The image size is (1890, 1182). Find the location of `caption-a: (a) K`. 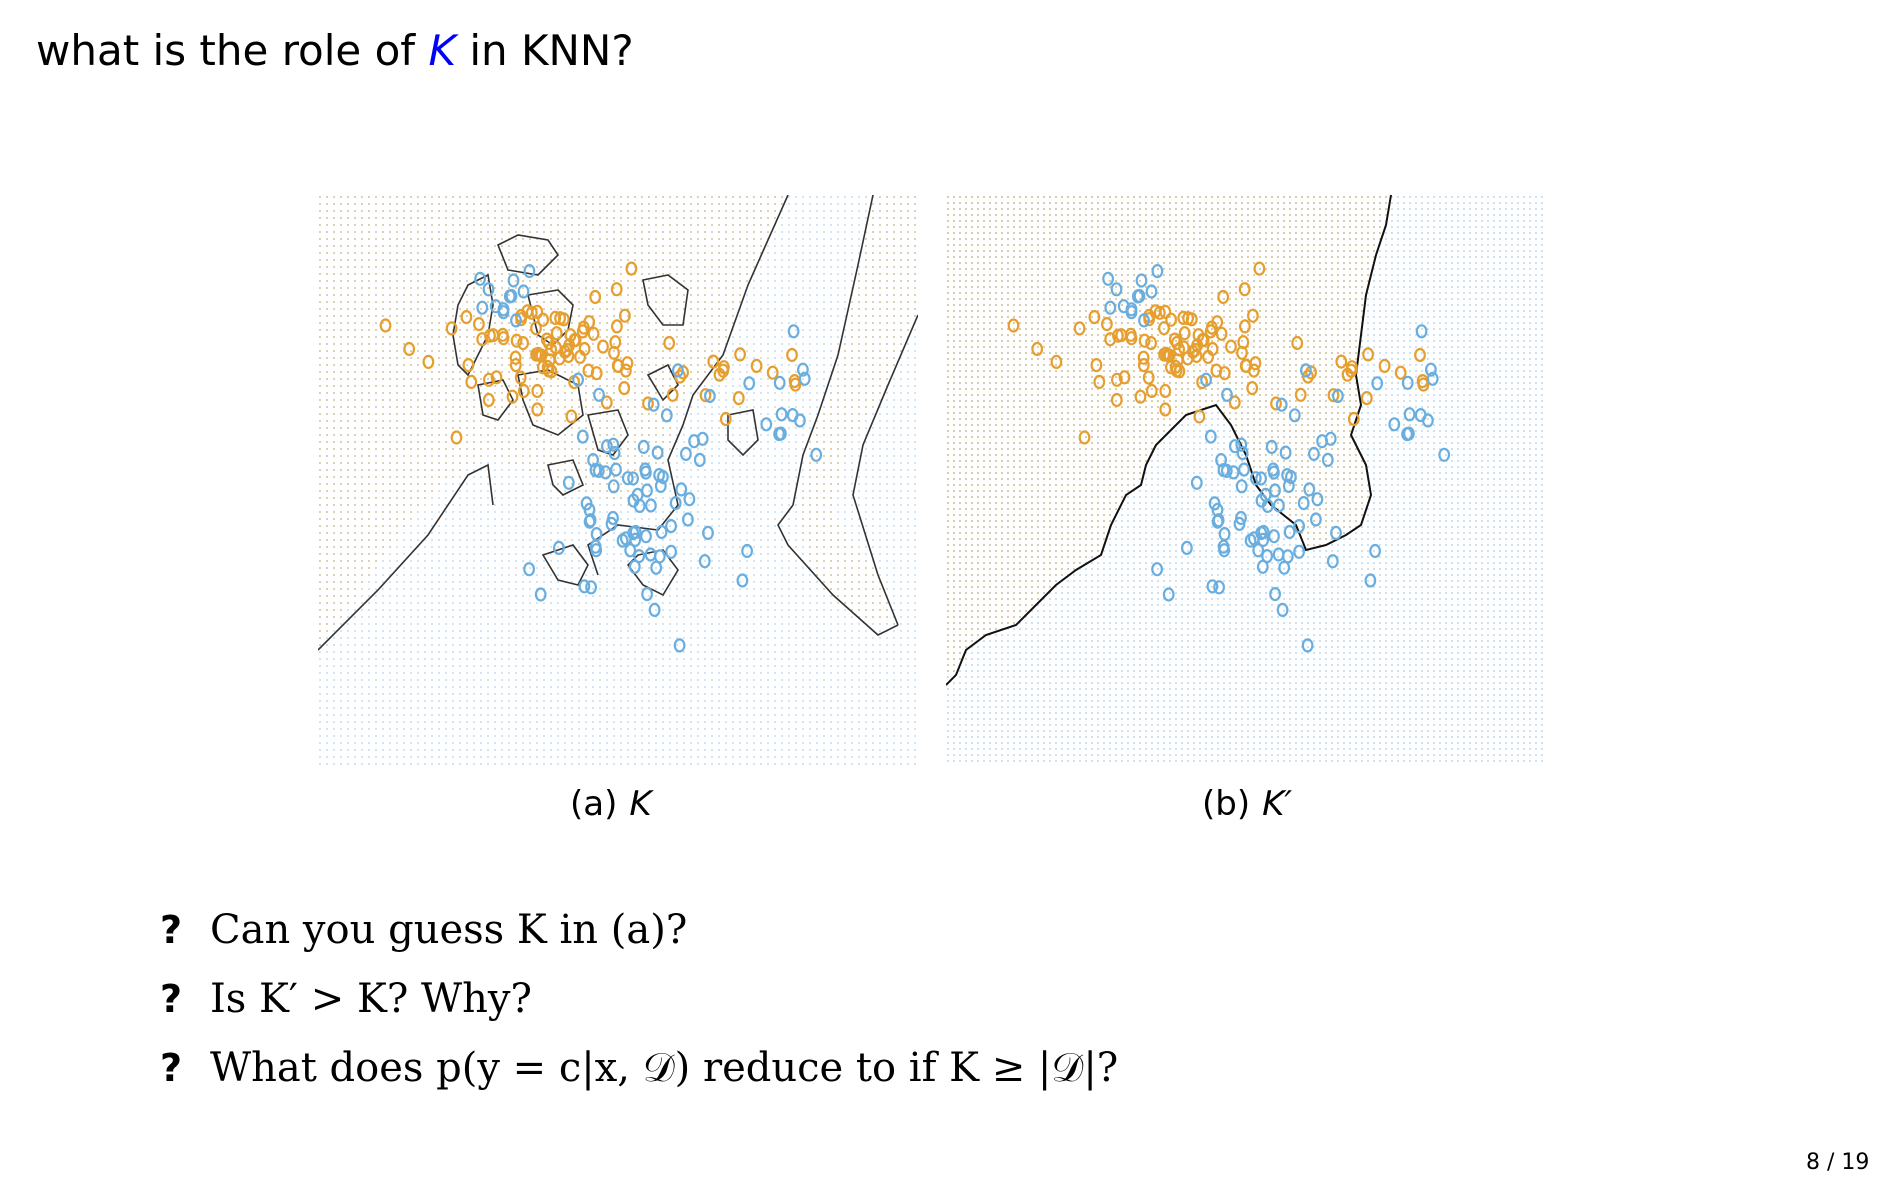

caption-a: (a) K is located at coordinates (611, 804).